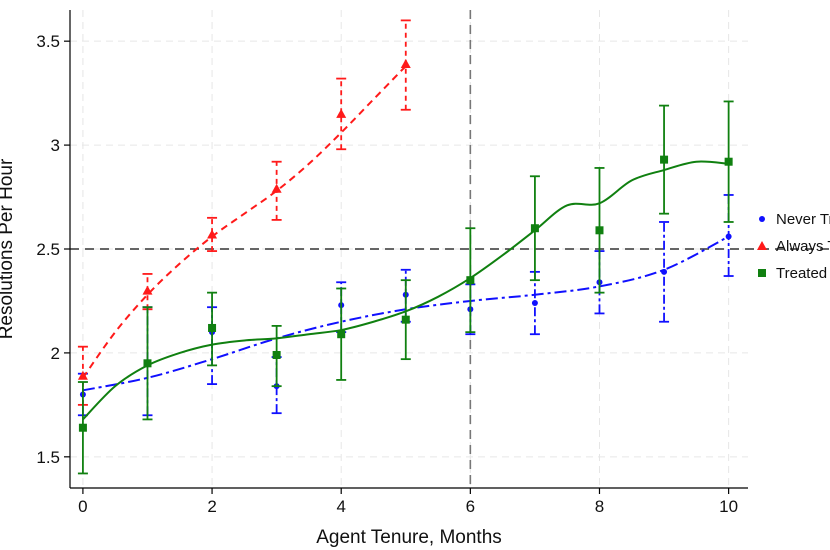 Image resolution: width=830 pixels, height=550 pixels. Describe the element at coordinates (340, 506) in the screenshot. I see `x-tick-label: 4` at that location.